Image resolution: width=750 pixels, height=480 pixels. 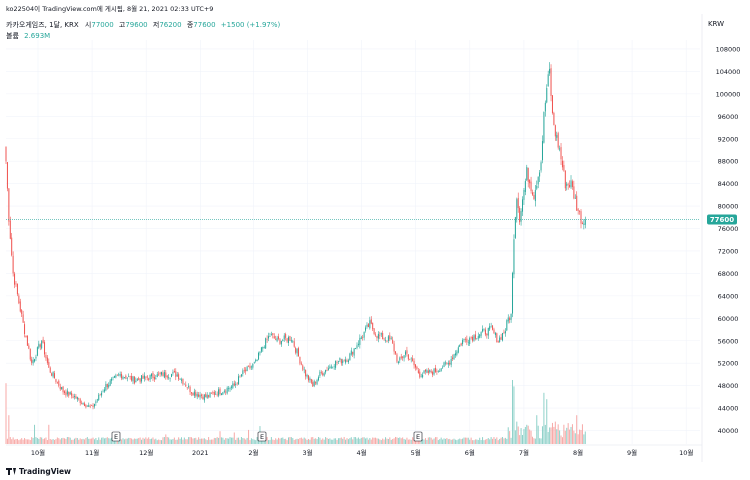 What do you see at coordinates (295, 412) in the screenshot?
I see `volume-bars` at bounding box center [295, 412].